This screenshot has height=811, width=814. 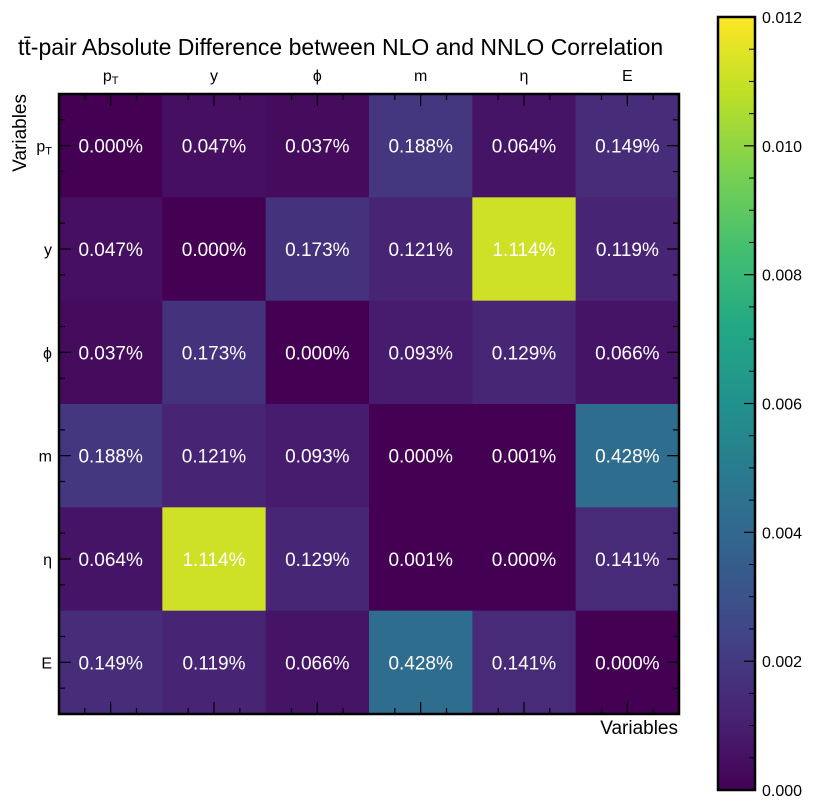 I want to click on tick-label-main: E, so click(x=627, y=76).